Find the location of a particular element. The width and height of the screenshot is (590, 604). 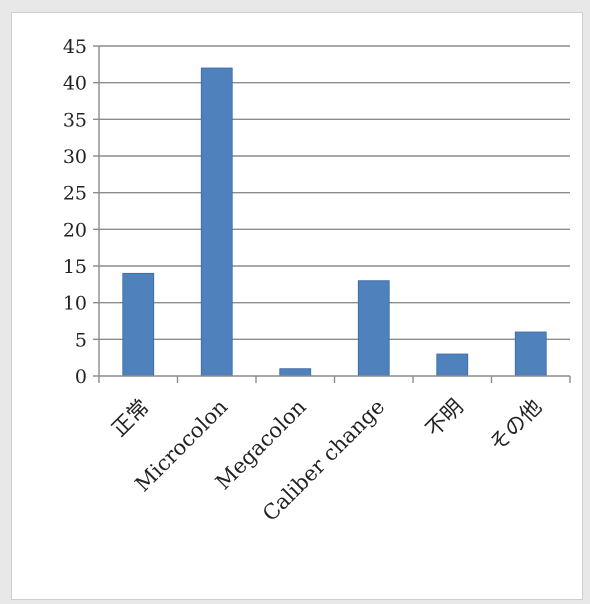

y-tick-label: 30 is located at coordinates (75, 157).